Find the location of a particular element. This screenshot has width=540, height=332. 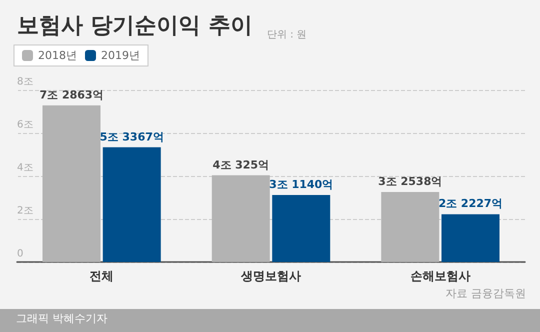

text: 자료 금융감독원 is located at coordinates (486, 293).